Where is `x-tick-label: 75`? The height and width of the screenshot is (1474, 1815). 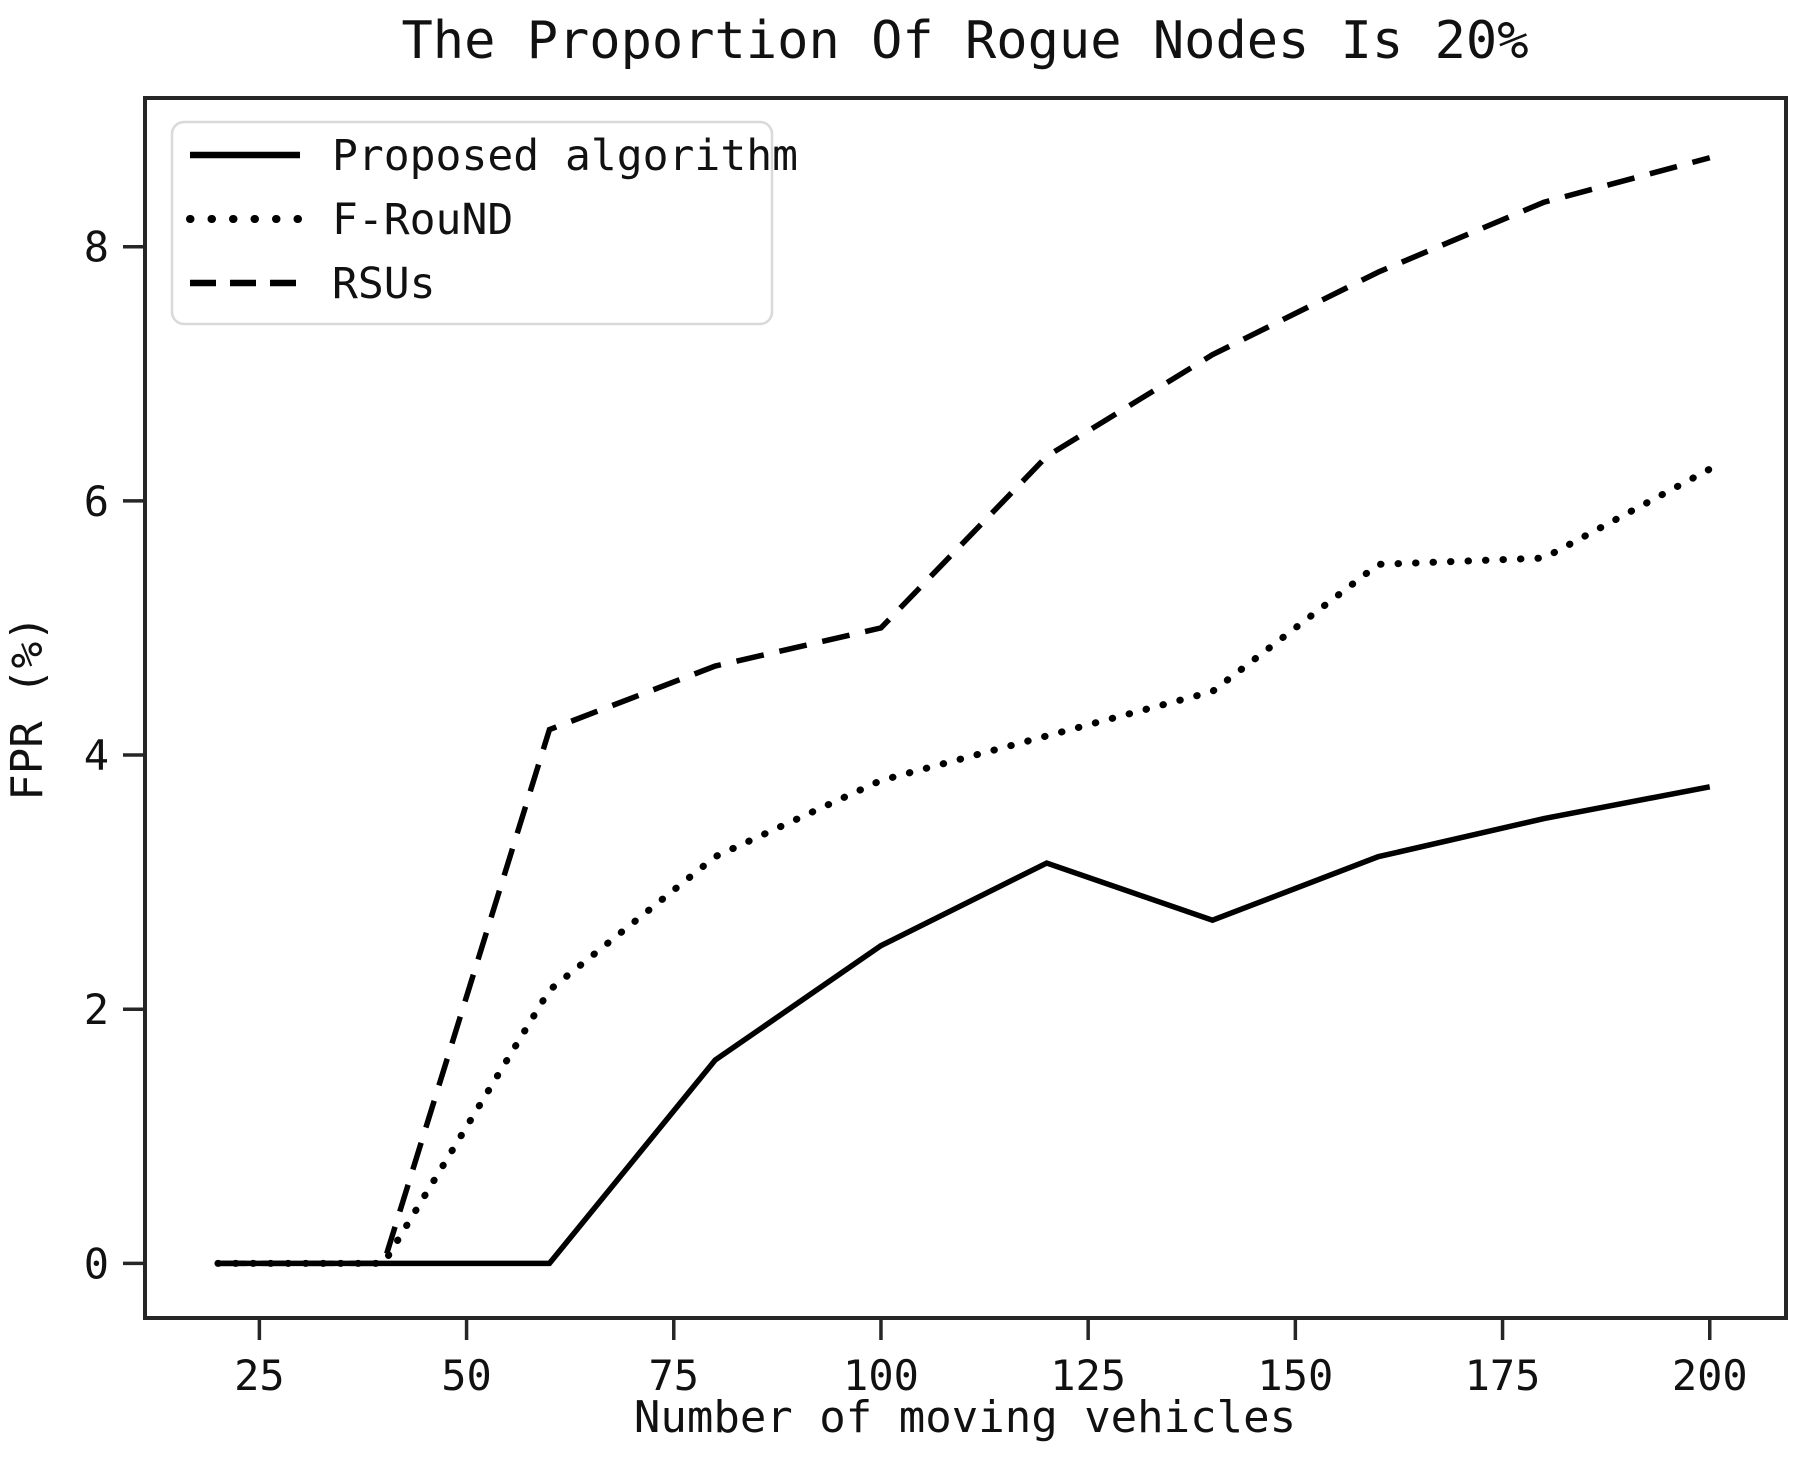
x-tick-label: 75 is located at coordinates (673, 1375).